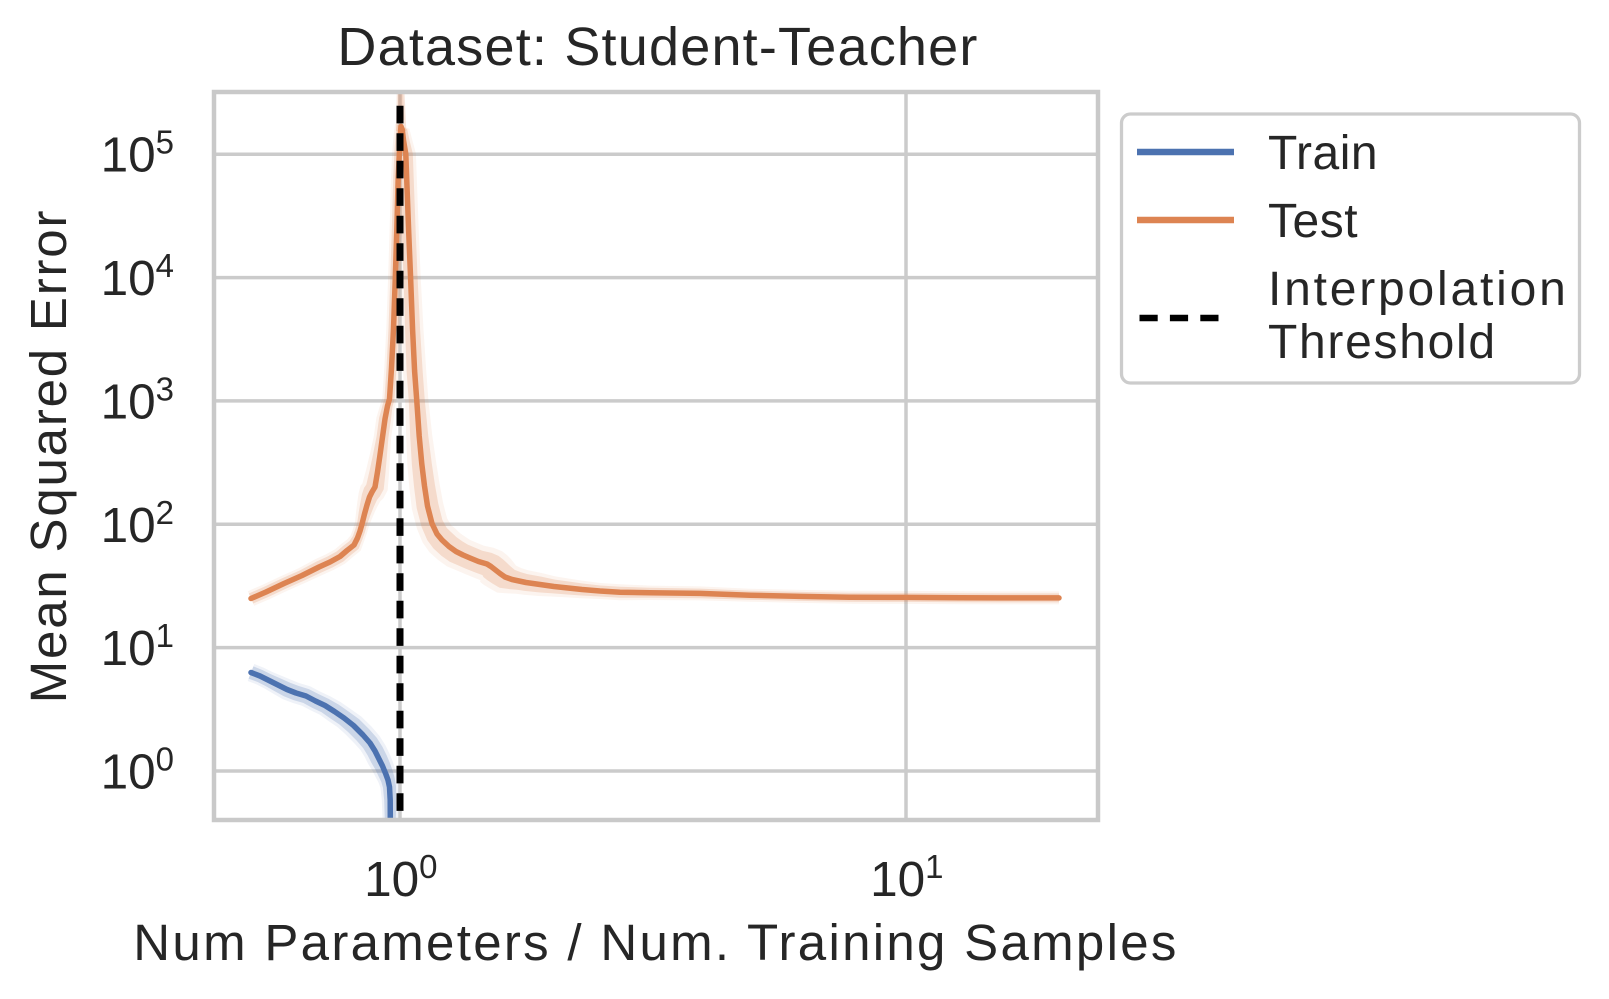 This screenshot has height=999, width=1609. I want to click on svg-text:Num Parameters / Num. Training: Num Parameters / Num. Training Samples, so click(655, 942).